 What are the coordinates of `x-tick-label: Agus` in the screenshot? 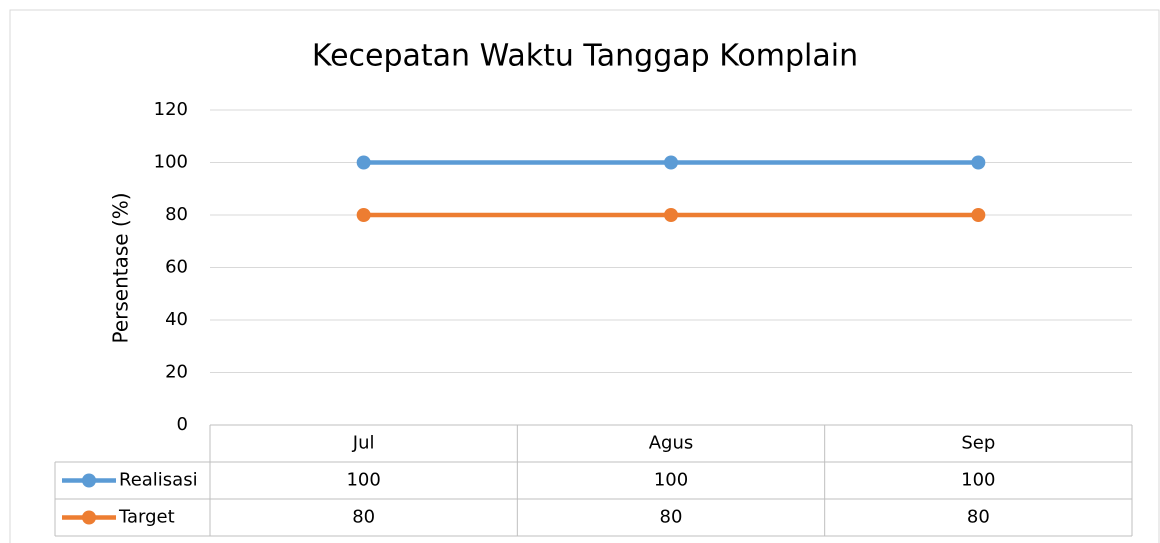 It's located at (671, 443).